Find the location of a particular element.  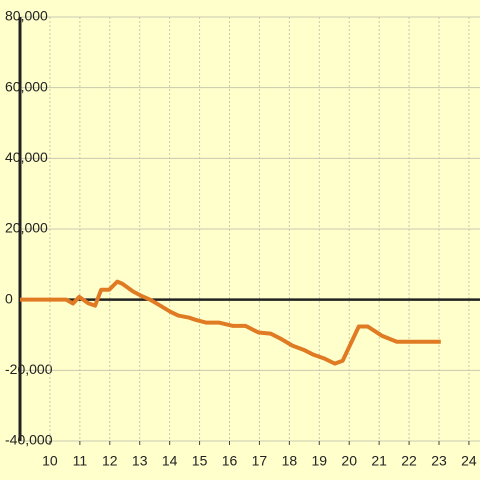

x-tick-label: 17 is located at coordinates (260, 461).